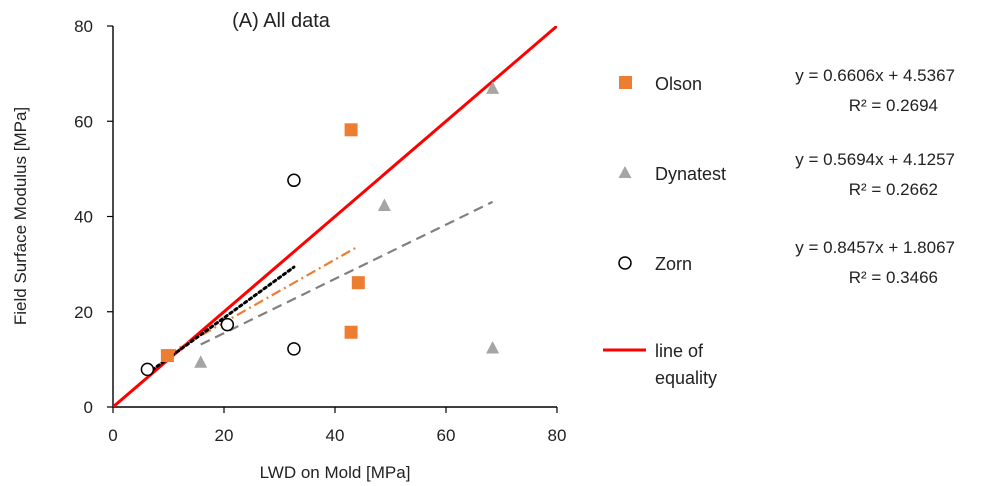  Describe the element at coordinates (875, 247) in the screenshot. I see `zorn-equation: y = 0.8457x + 1.8067` at that location.